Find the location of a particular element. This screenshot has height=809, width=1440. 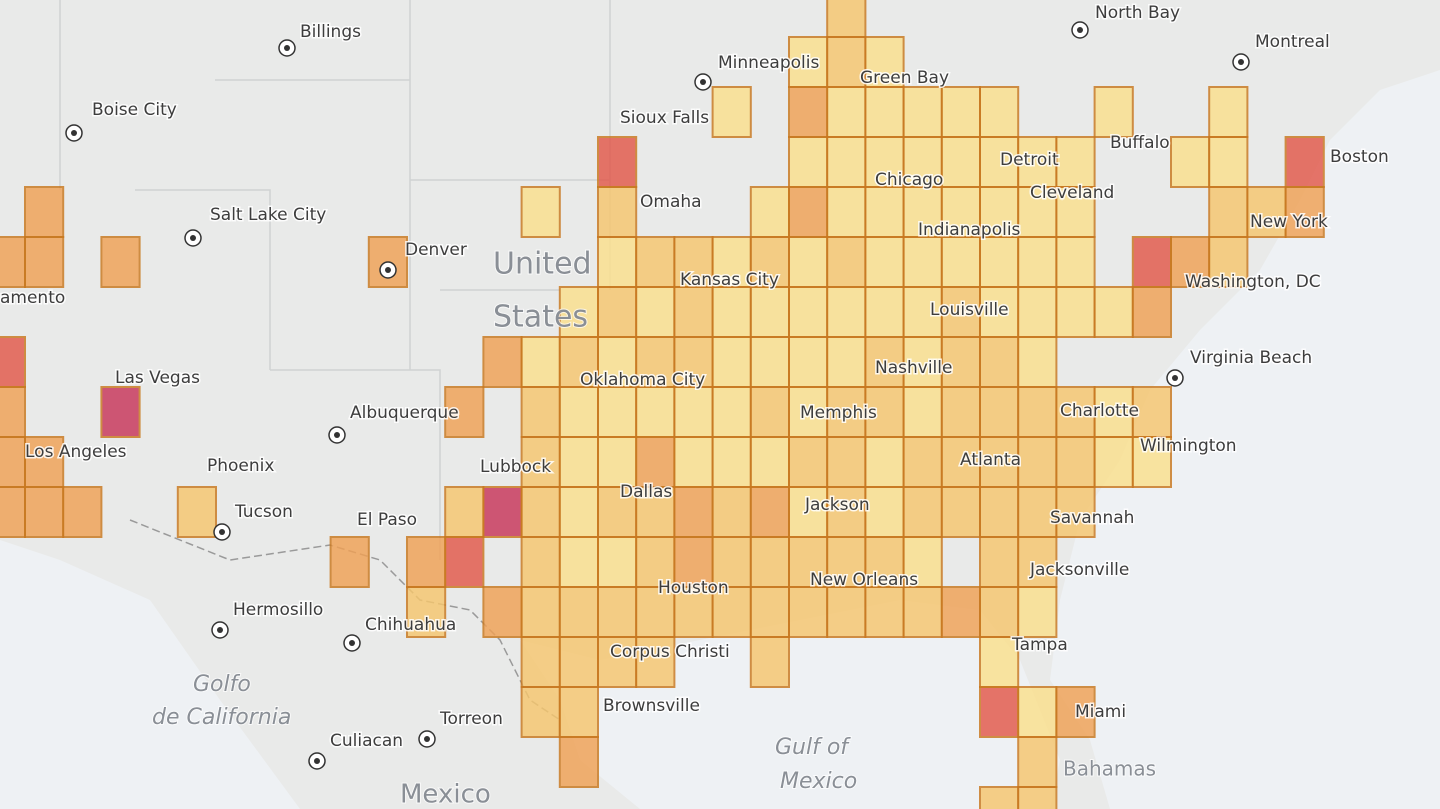

city-label: Denver is located at coordinates (436, 250).